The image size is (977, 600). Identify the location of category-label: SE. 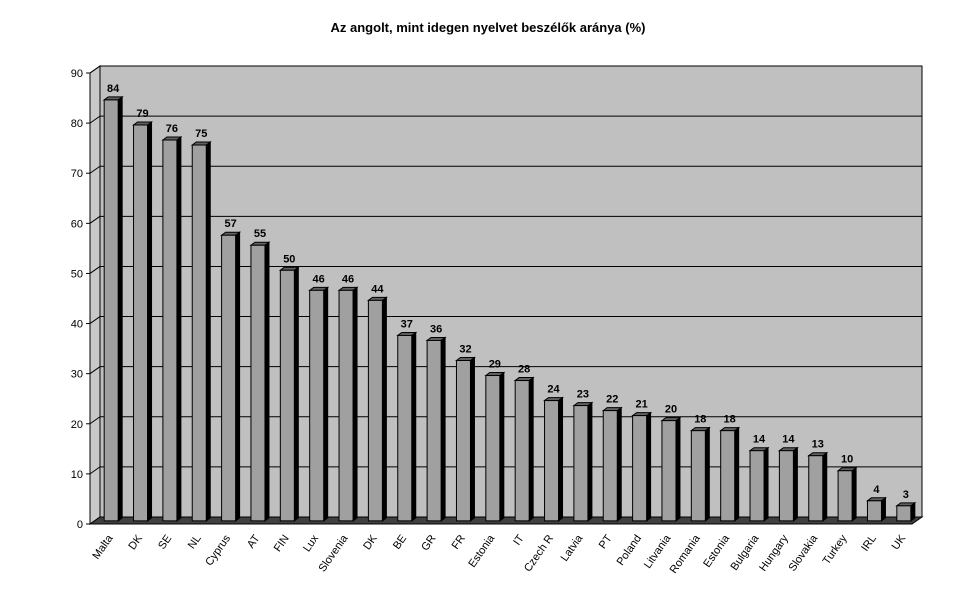
(165, 542).